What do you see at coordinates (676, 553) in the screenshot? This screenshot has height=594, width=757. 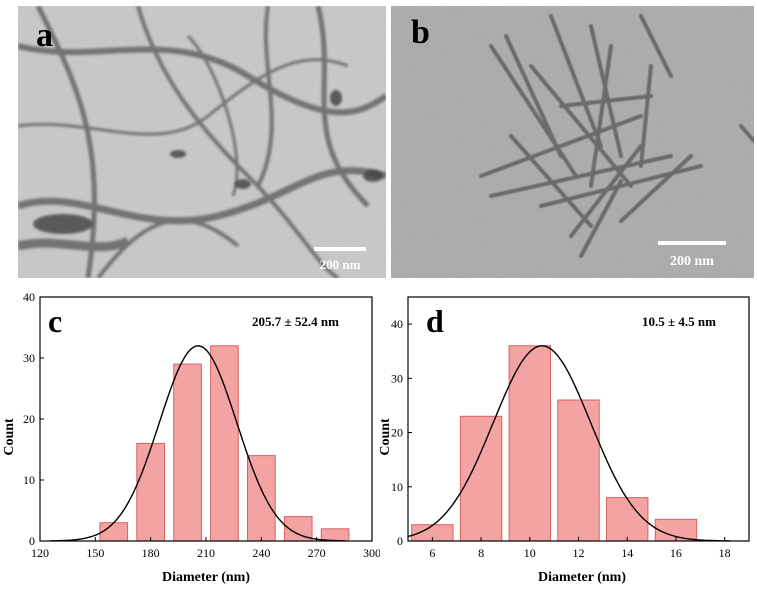 I see `x-tick-label: 16` at bounding box center [676, 553].